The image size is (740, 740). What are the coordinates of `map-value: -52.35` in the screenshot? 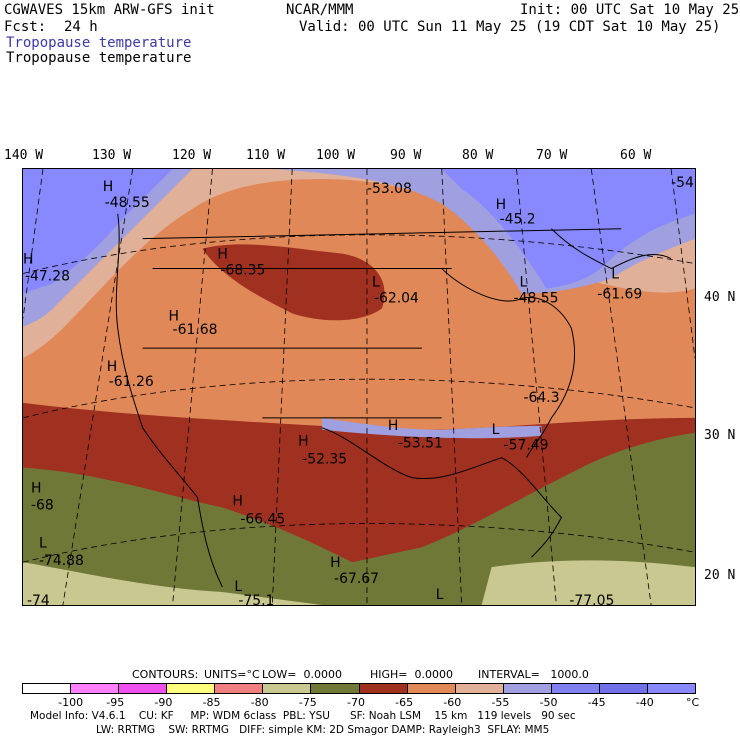 It's located at (324, 460).